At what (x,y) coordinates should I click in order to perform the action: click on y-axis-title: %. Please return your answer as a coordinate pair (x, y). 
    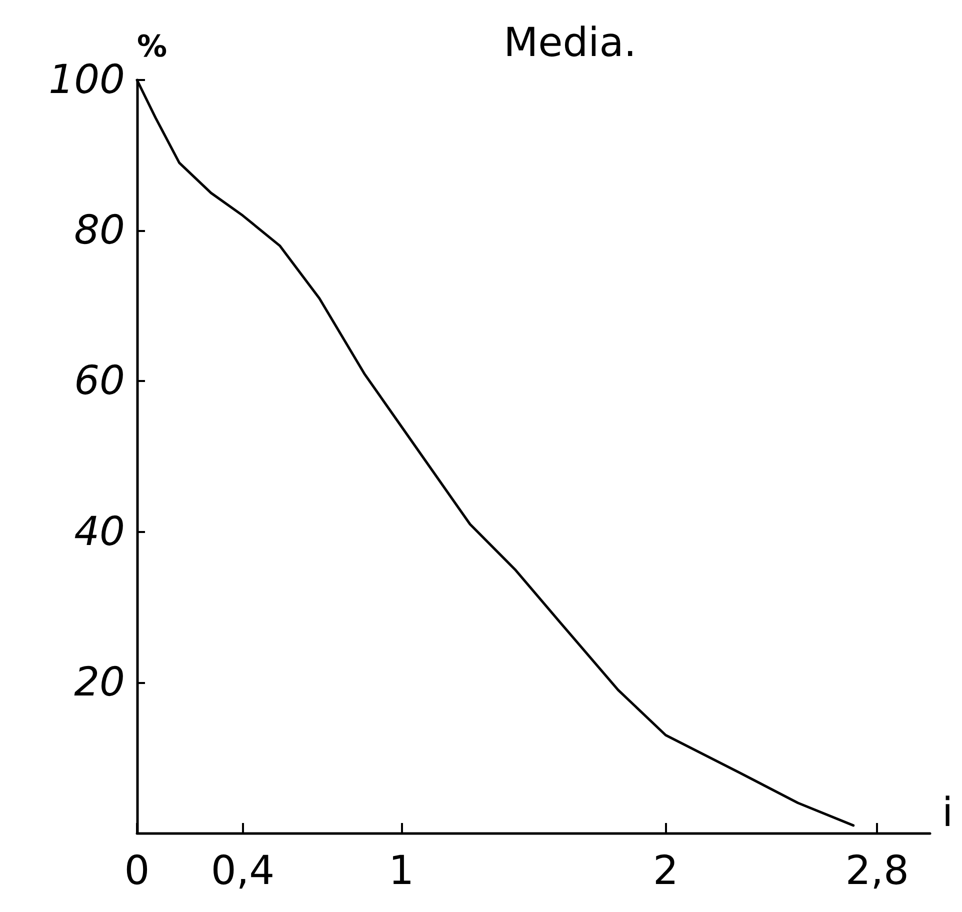
    Looking at the image, I should click on (152, 47).